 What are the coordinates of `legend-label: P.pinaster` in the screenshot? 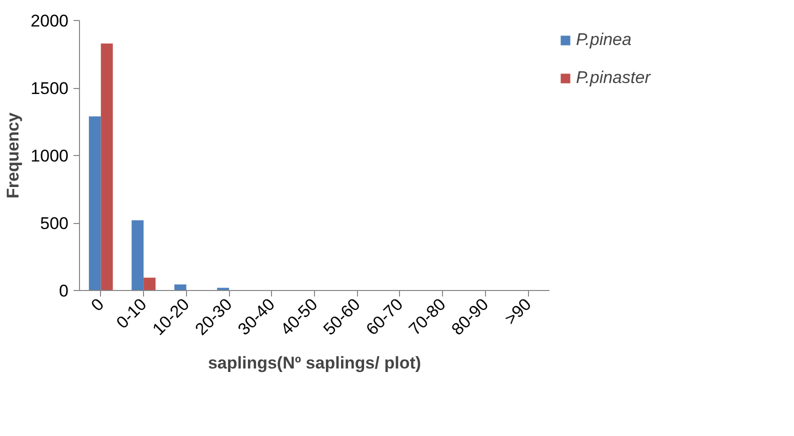 It's located at (613, 78).